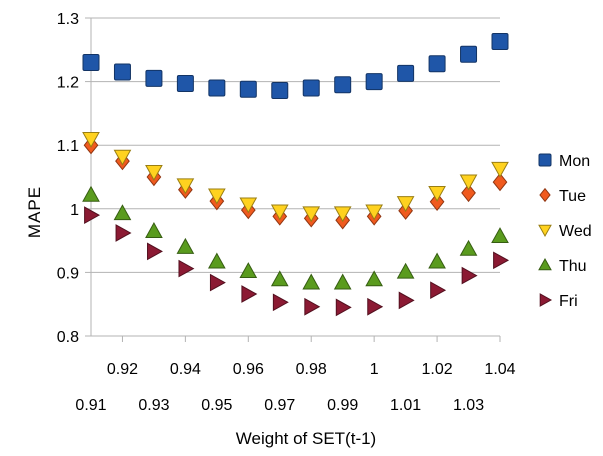 This screenshot has width=603, height=456. What do you see at coordinates (122, 369) in the screenshot?
I see `x-tick-label-upper: 0.92` at bounding box center [122, 369].